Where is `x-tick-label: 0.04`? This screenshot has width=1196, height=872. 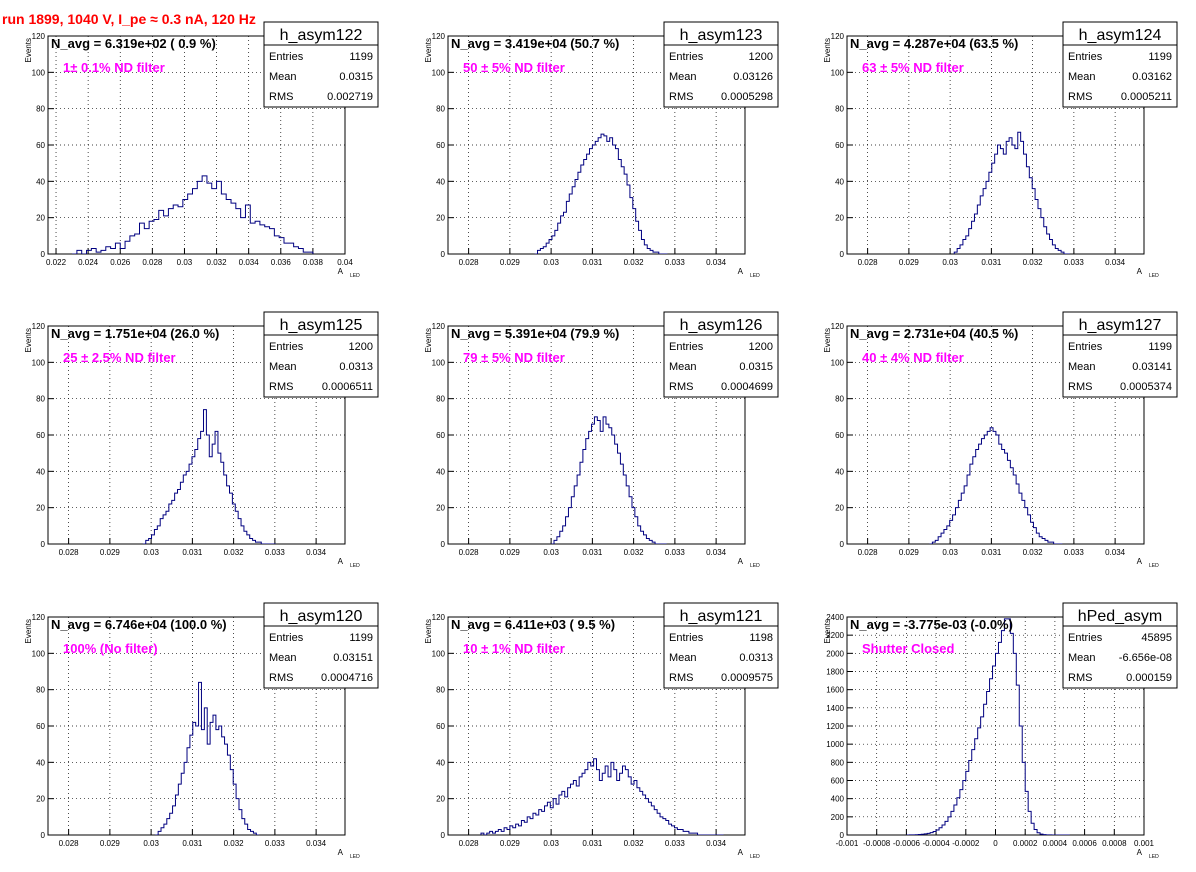 x-tick-label: 0.04 is located at coordinates (345, 262).